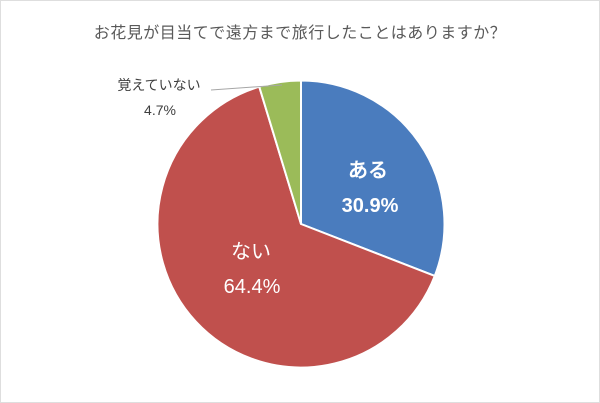 Image resolution: width=600 pixels, height=403 pixels. I want to click on slice-label-2: 覚えていない, so click(158, 85).